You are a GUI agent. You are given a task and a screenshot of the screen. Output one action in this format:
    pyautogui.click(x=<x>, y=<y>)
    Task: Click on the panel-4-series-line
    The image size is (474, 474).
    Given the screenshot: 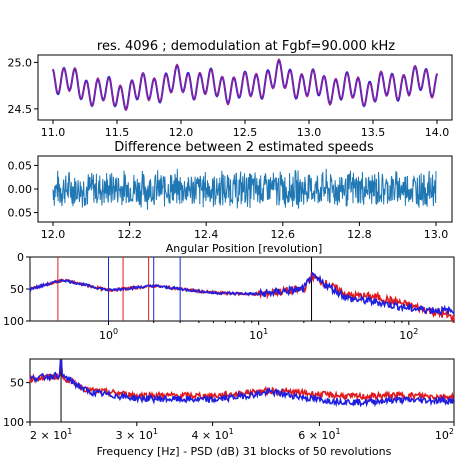 What is the action you would take?
    pyautogui.click(x=242, y=383)
    